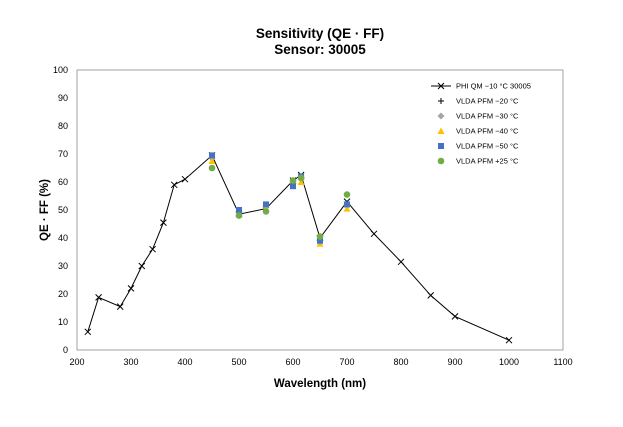  Describe the element at coordinates (487, 161) in the screenshot. I see `legend-label: VLDA PFM +25 °C` at that location.